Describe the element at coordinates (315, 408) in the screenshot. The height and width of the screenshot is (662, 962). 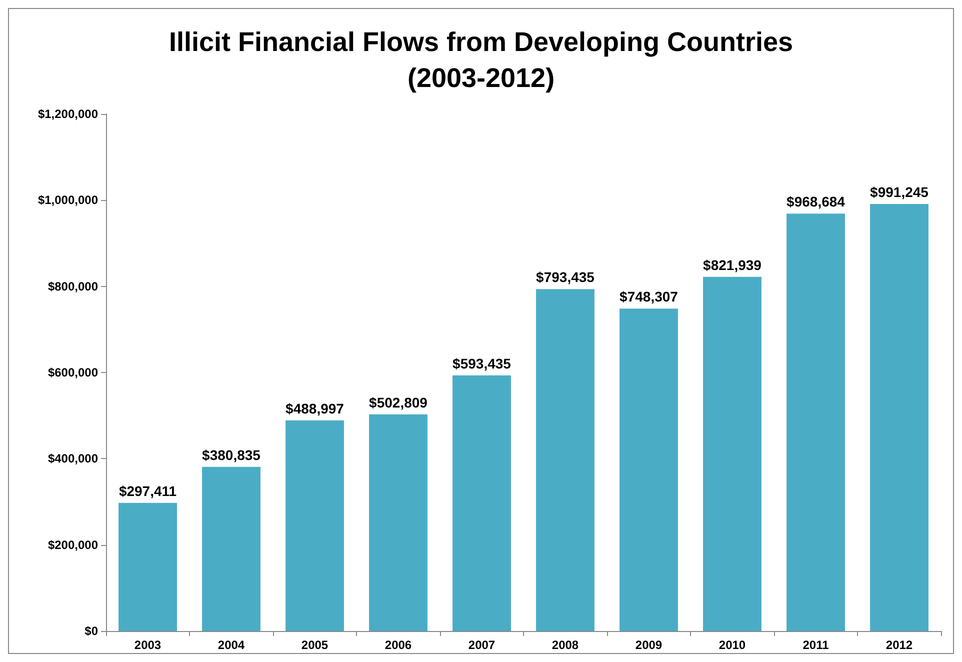
I see `data-label: $488,997` at that location.